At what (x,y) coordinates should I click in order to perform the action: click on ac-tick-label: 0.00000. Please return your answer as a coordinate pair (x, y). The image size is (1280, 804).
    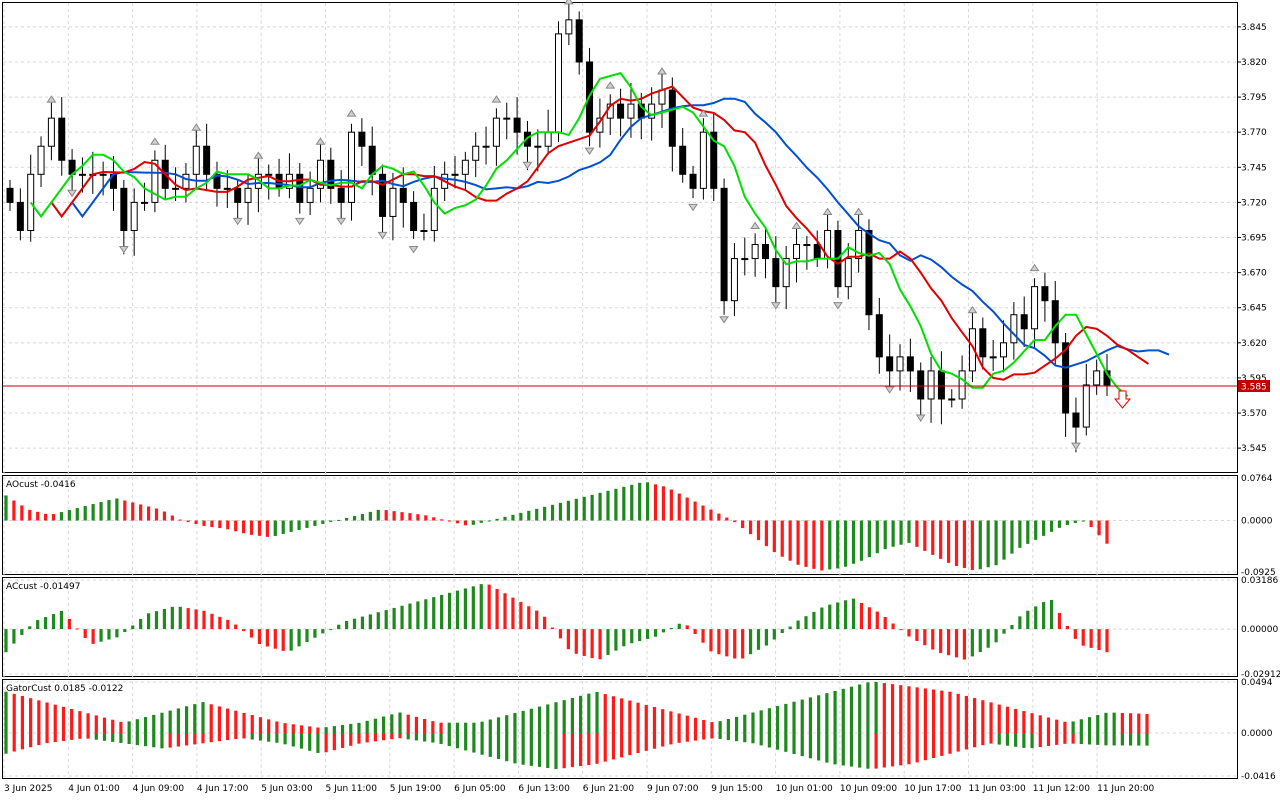
    Looking at the image, I should click on (1259, 630).